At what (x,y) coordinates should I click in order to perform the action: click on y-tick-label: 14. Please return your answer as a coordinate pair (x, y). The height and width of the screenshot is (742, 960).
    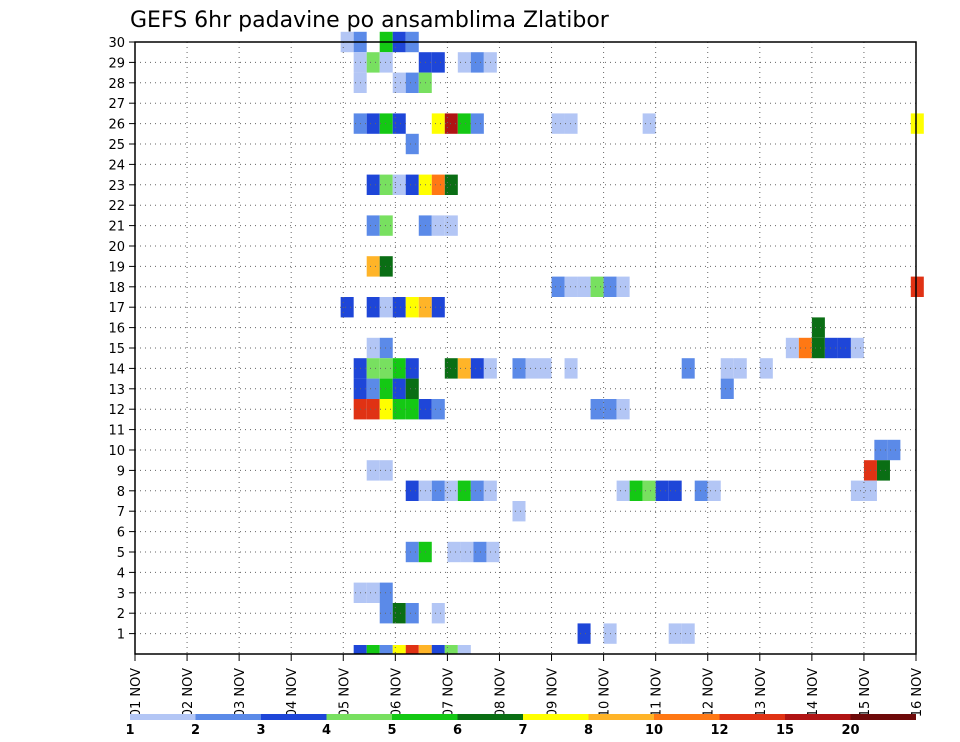
    Looking at the image, I should click on (116, 369).